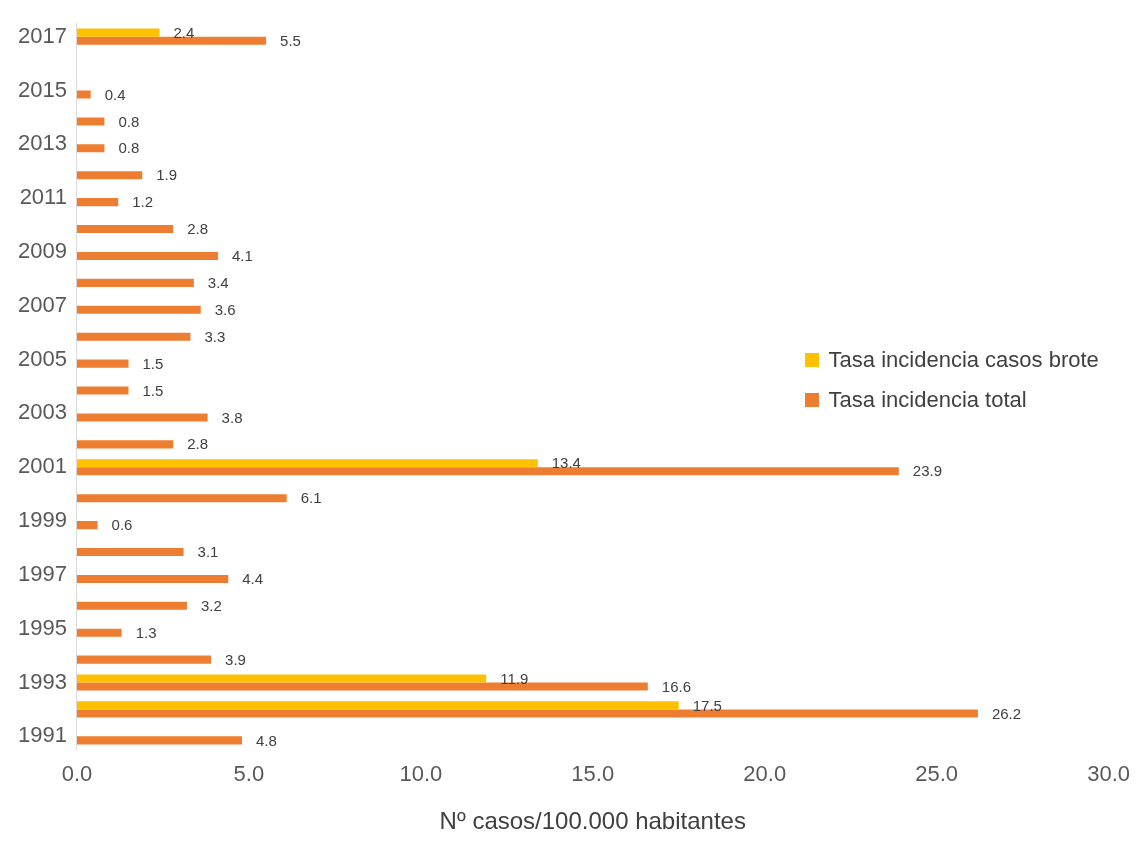 Image resolution: width=1142 pixels, height=845 pixels. Describe the element at coordinates (963, 359) in the screenshot. I see `legend-label: Tasa incidencia casos brote` at that location.